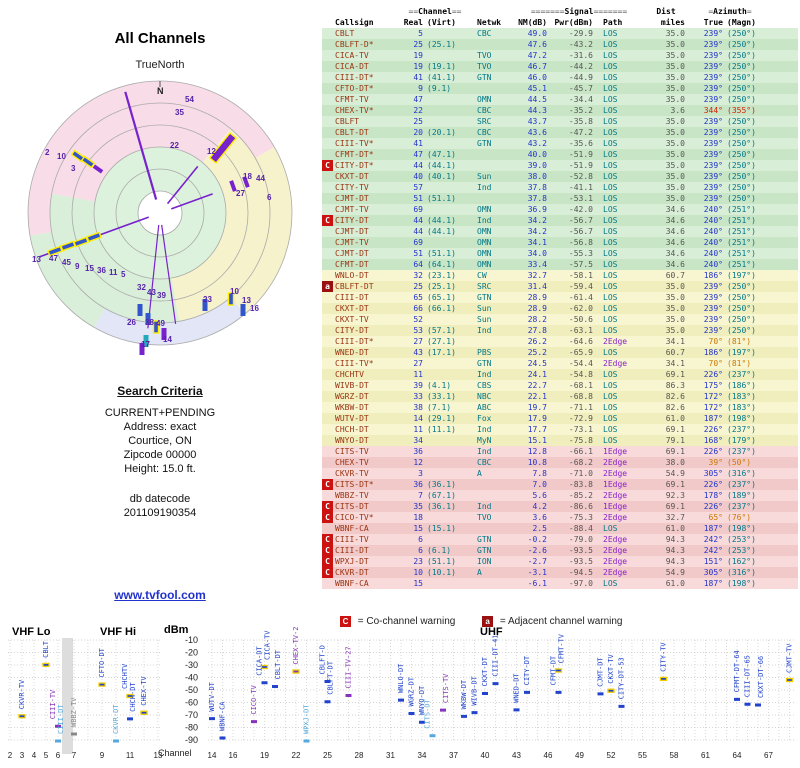 The image size is (800, 768). What do you see at coordinates (418, 44) in the screenshot?
I see `real-channel-cell: 25` at bounding box center [418, 44].